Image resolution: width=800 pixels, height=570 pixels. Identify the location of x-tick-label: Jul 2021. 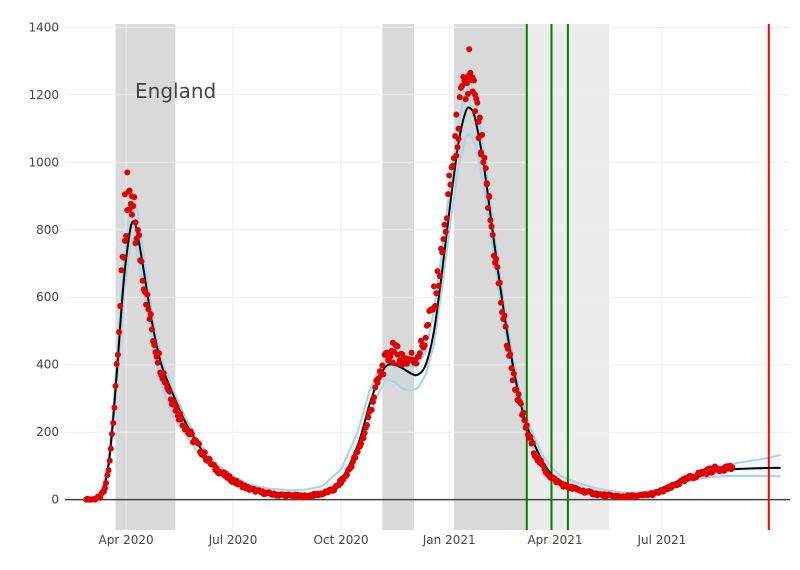
(661, 540).